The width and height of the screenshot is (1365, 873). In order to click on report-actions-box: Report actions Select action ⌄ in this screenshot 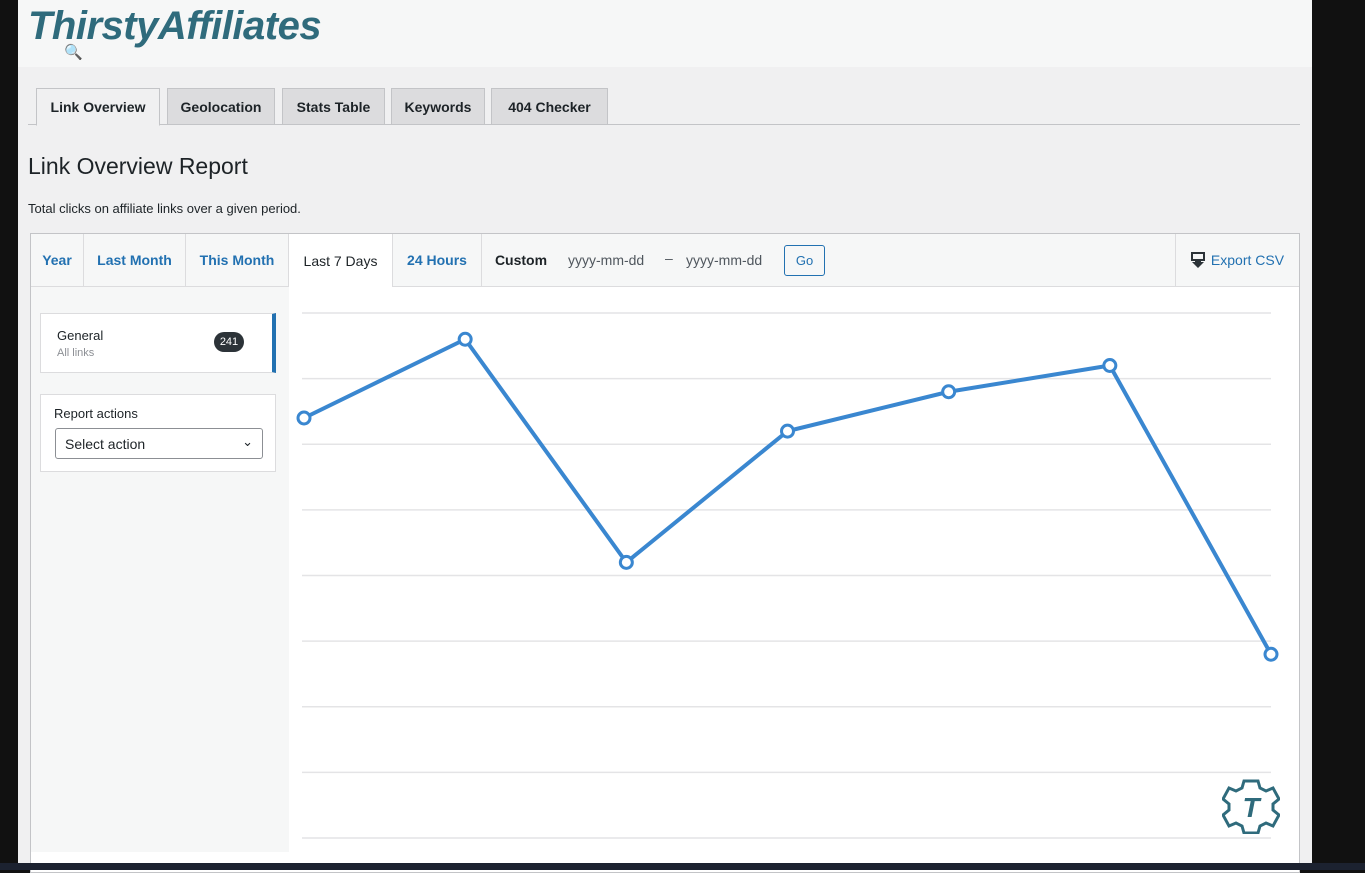, I will do `click(158, 433)`.